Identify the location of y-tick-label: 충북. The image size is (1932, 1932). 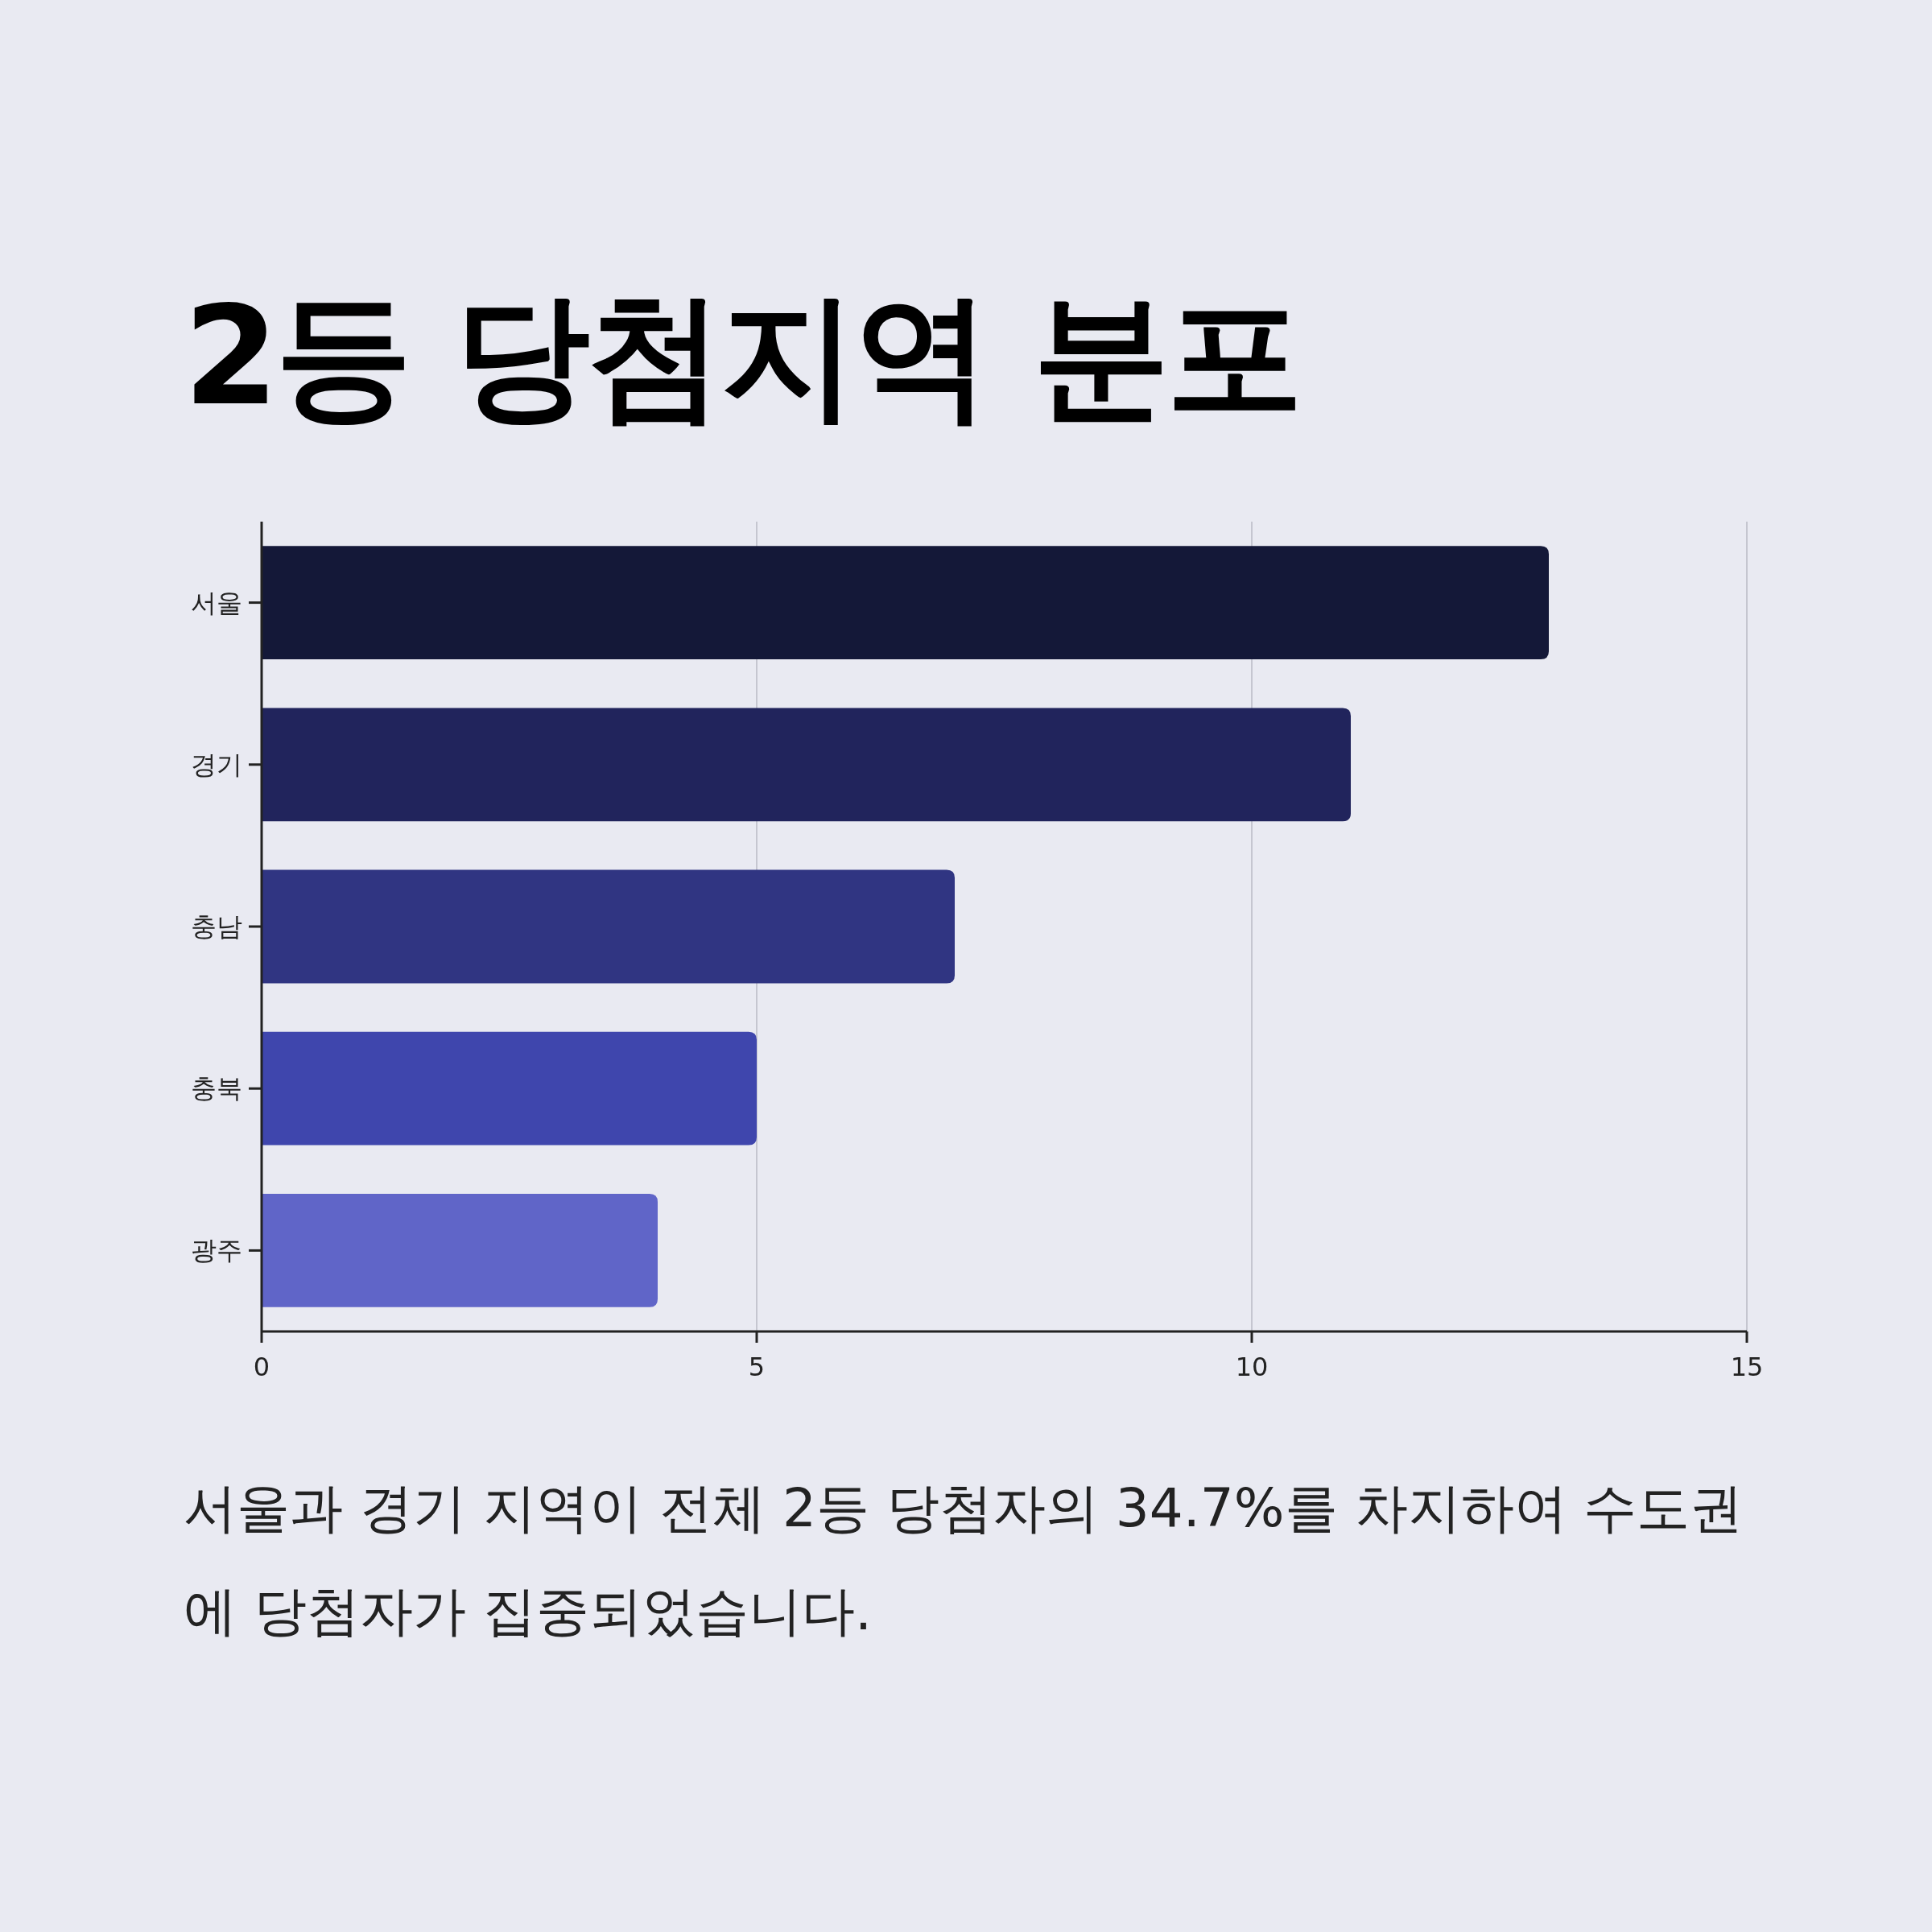
(216, 1088).